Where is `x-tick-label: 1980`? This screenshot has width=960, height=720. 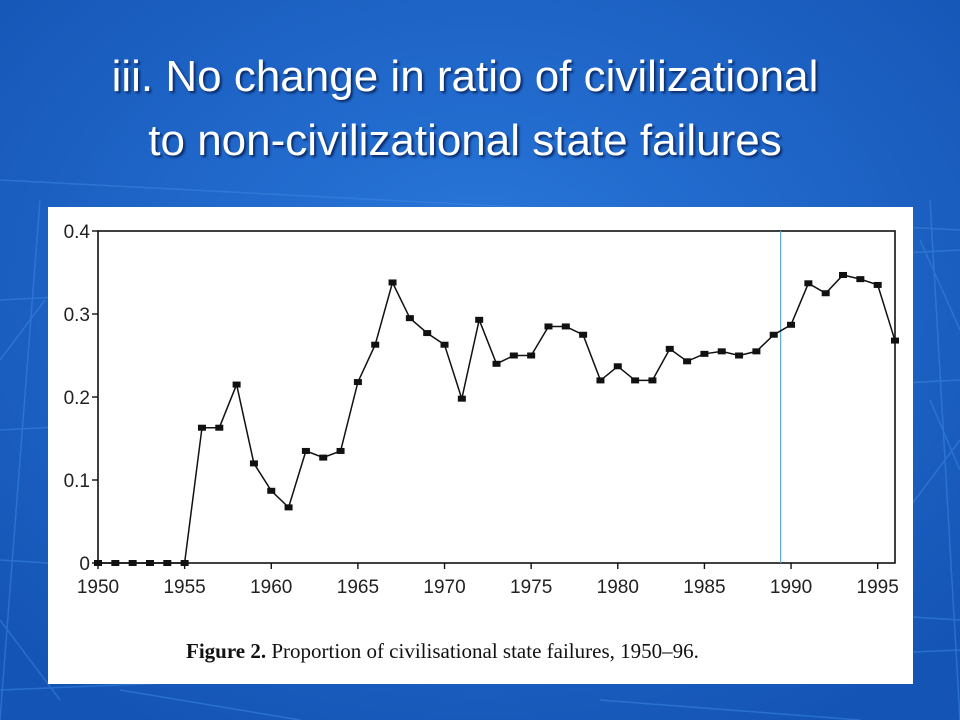
x-tick-label: 1980 is located at coordinates (618, 587).